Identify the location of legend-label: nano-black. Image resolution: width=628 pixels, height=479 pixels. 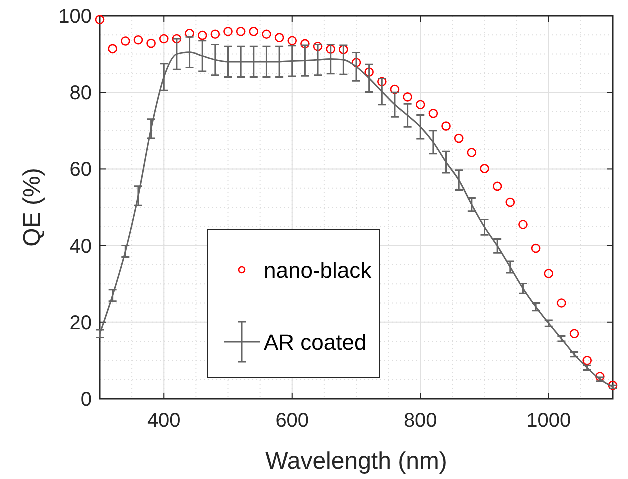
(318, 270).